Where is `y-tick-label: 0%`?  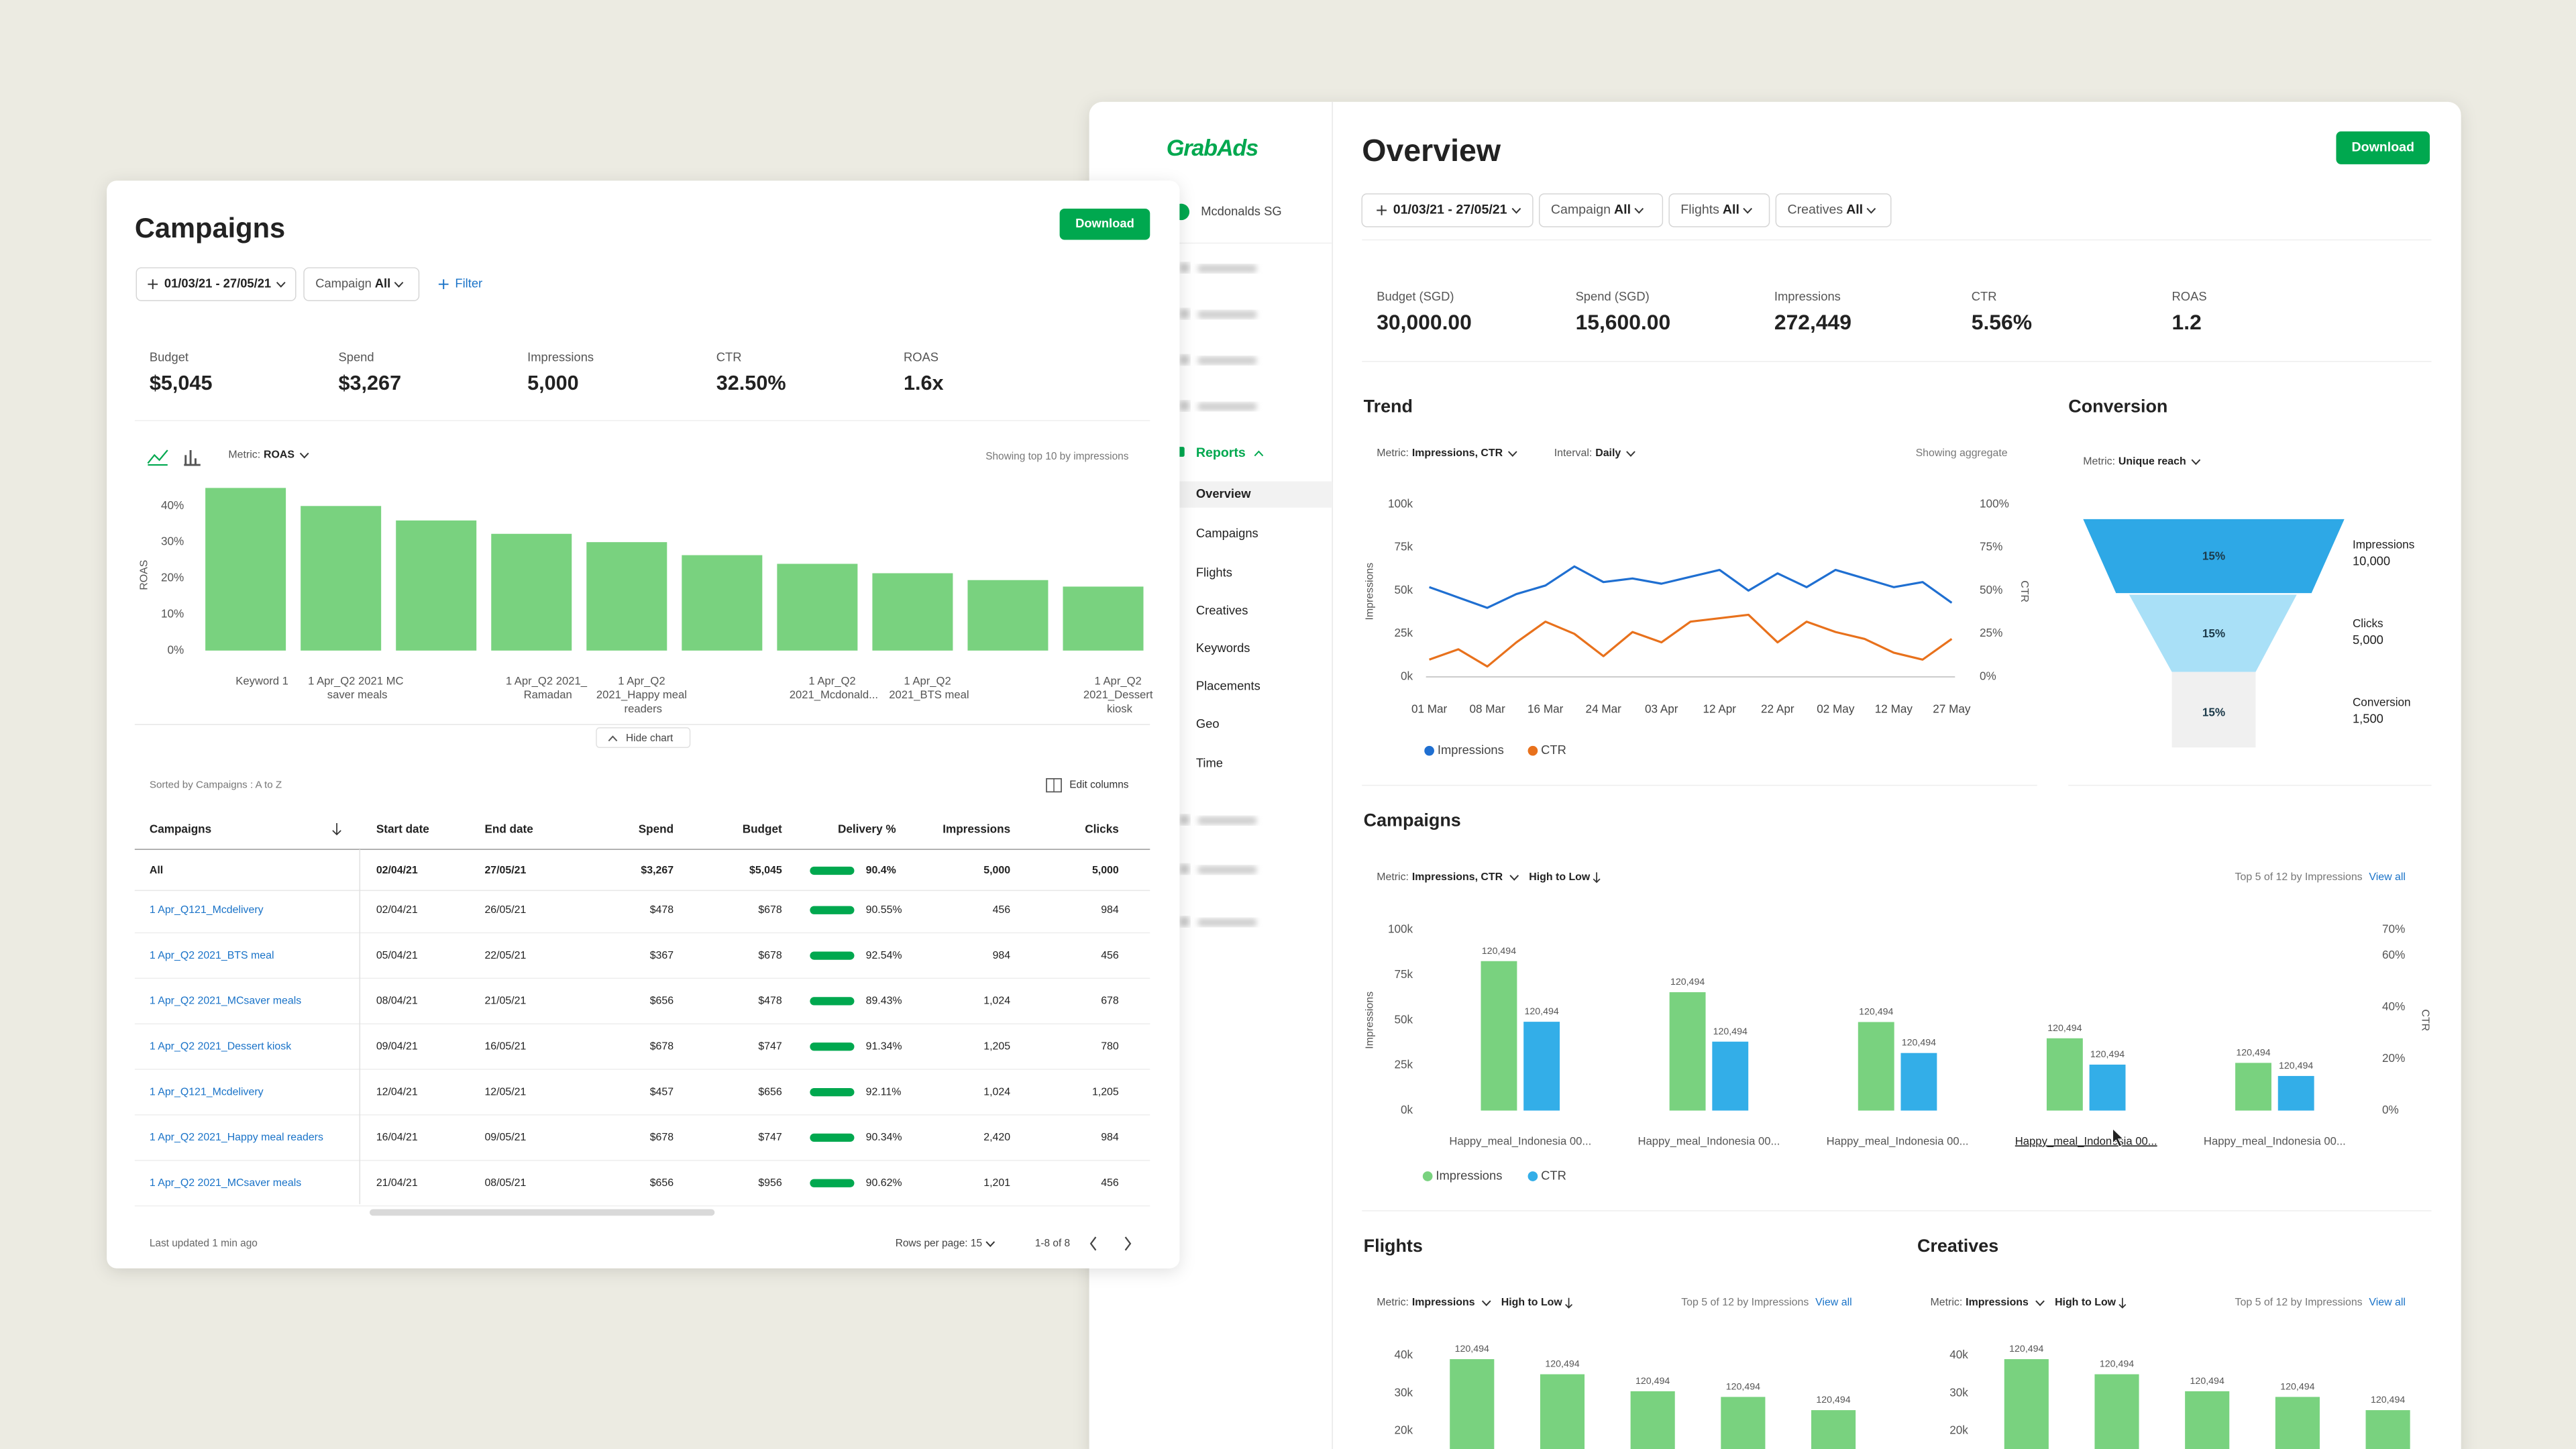 y-tick-label: 0% is located at coordinates (176, 649).